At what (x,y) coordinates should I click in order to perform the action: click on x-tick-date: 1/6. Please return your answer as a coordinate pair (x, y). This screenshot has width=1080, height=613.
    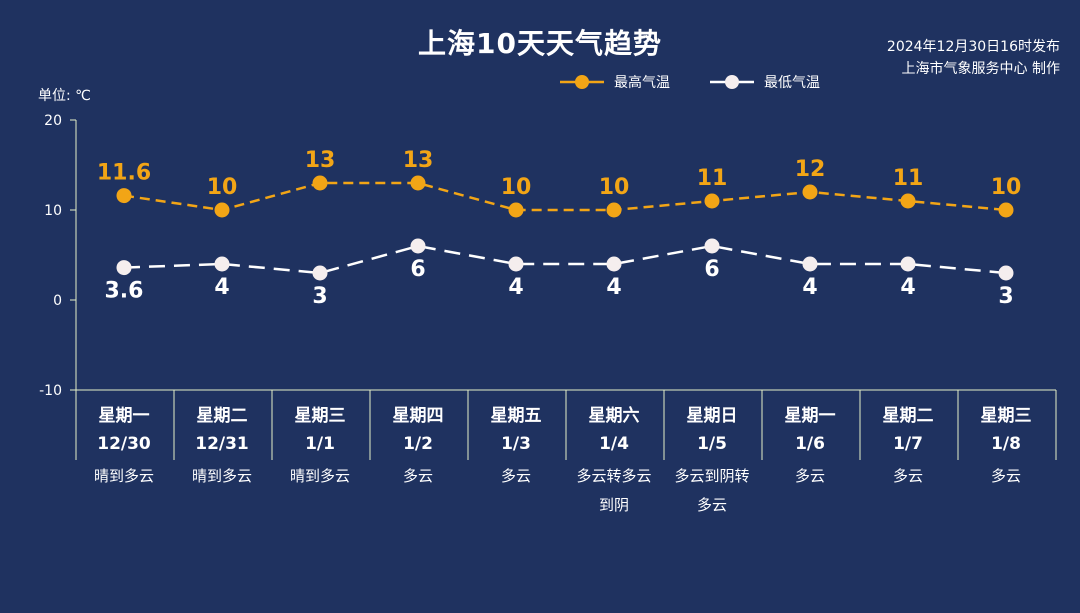
    Looking at the image, I should click on (810, 444).